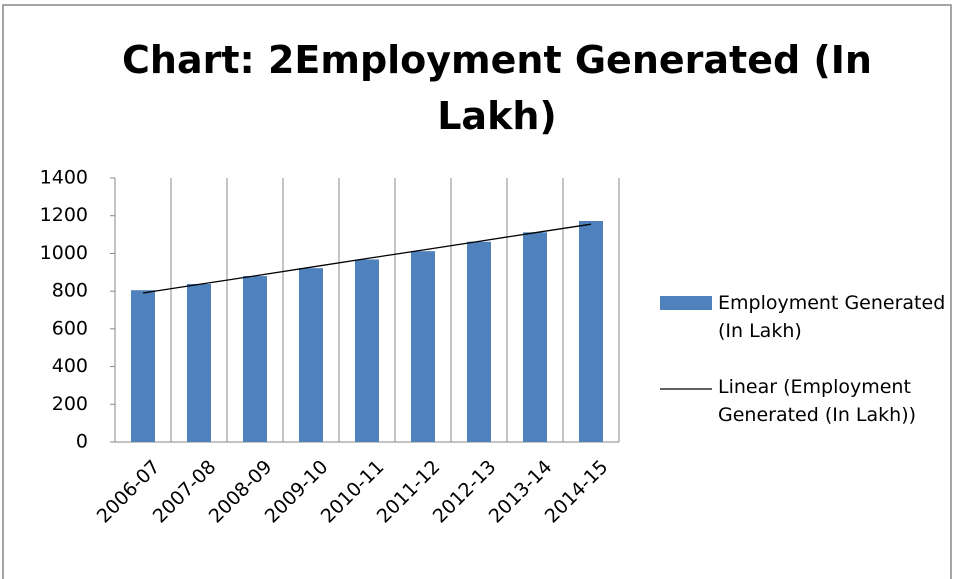  Describe the element at coordinates (686, 303) in the screenshot. I see `legend-swatch` at that location.